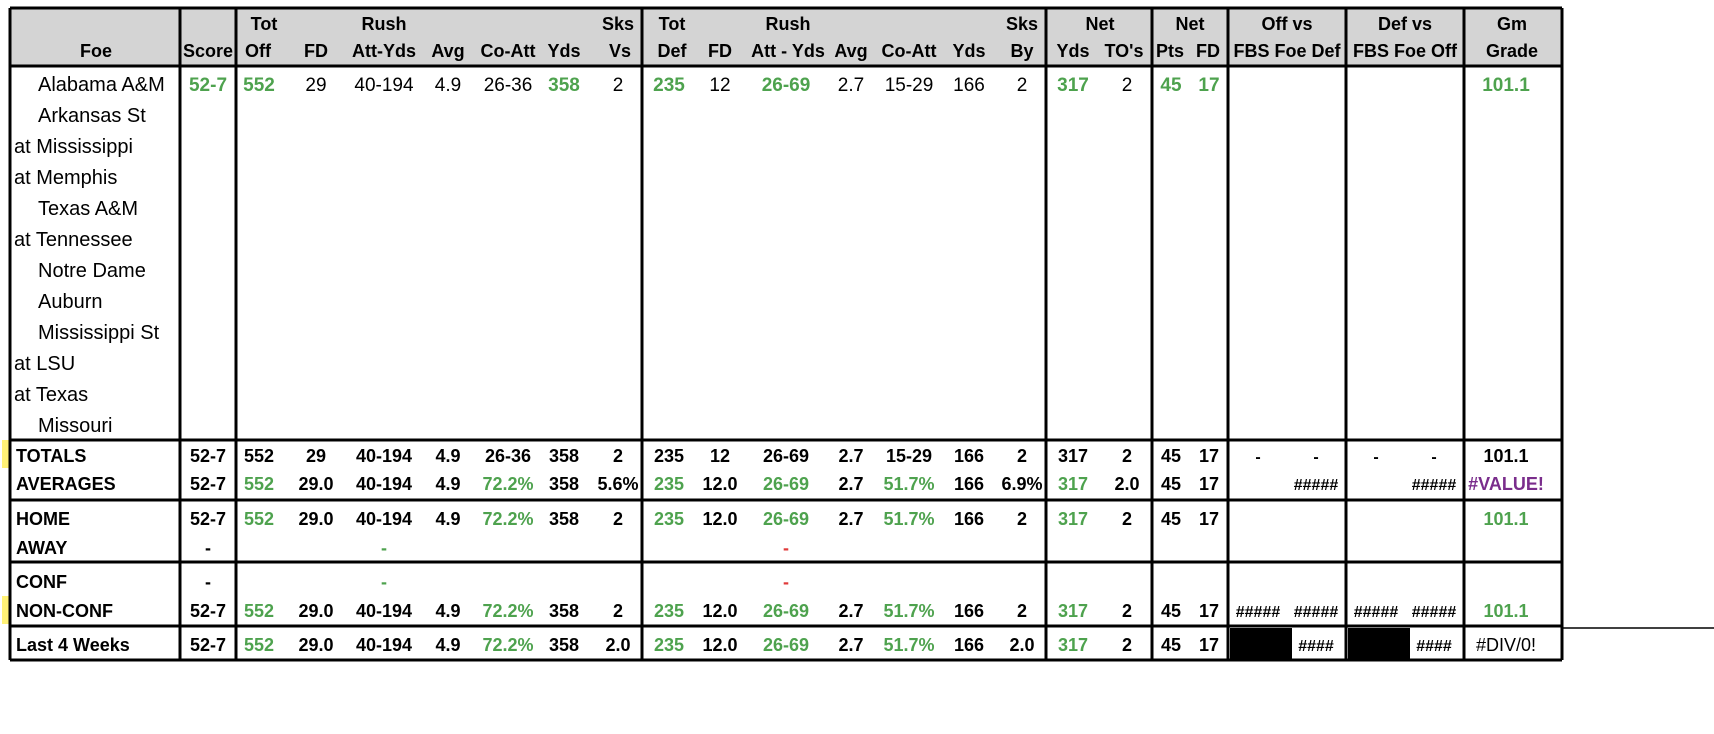  What do you see at coordinates (73, 240) in the screenshot?
I see `foe-name: at Tennessee` at bounding box center [73, 240].